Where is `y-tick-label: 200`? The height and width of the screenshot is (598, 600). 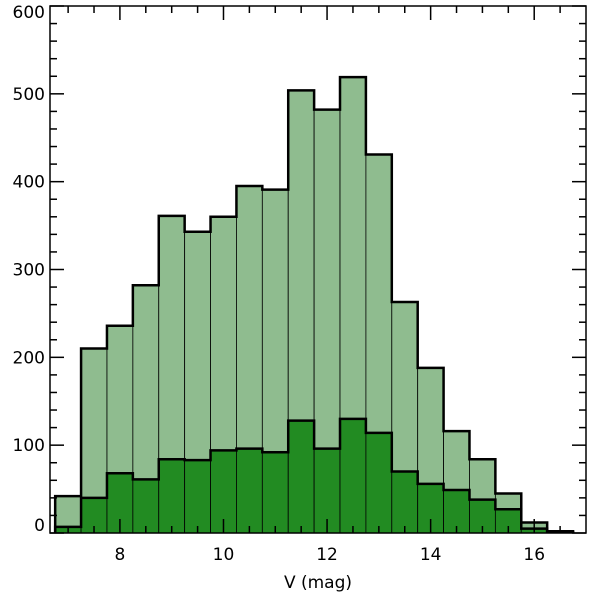
y-tick-label: 200 is located at coordinates (29, 358).